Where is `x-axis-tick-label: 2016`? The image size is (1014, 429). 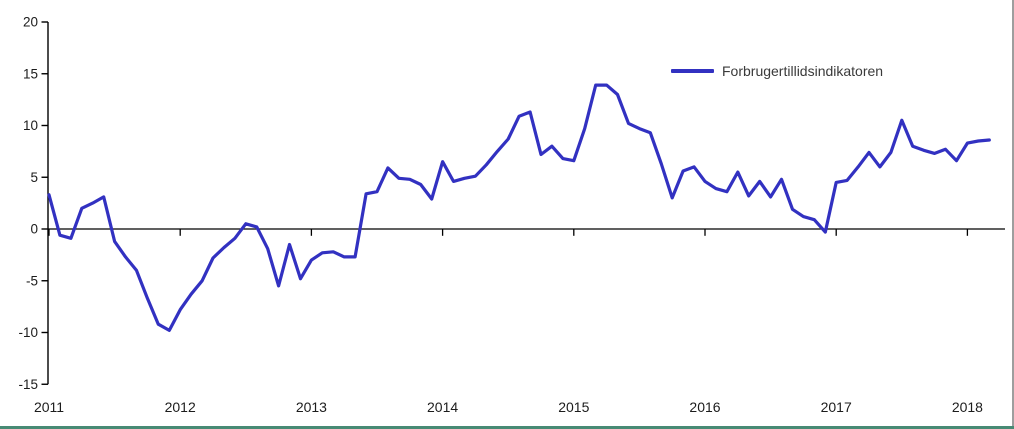
x-axis-tick-label: 2016 is located at coordinates (704, 407).